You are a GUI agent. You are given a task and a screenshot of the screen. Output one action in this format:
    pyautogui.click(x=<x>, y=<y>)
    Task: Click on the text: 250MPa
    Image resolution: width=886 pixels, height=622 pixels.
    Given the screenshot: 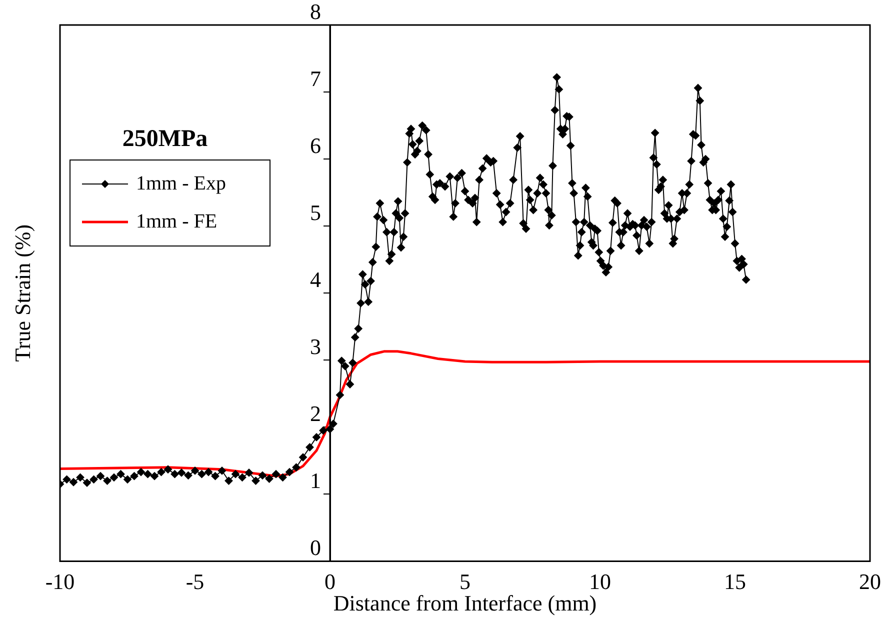 What is the action you would take?
    pyautogui.click(x=165, y=139)
    